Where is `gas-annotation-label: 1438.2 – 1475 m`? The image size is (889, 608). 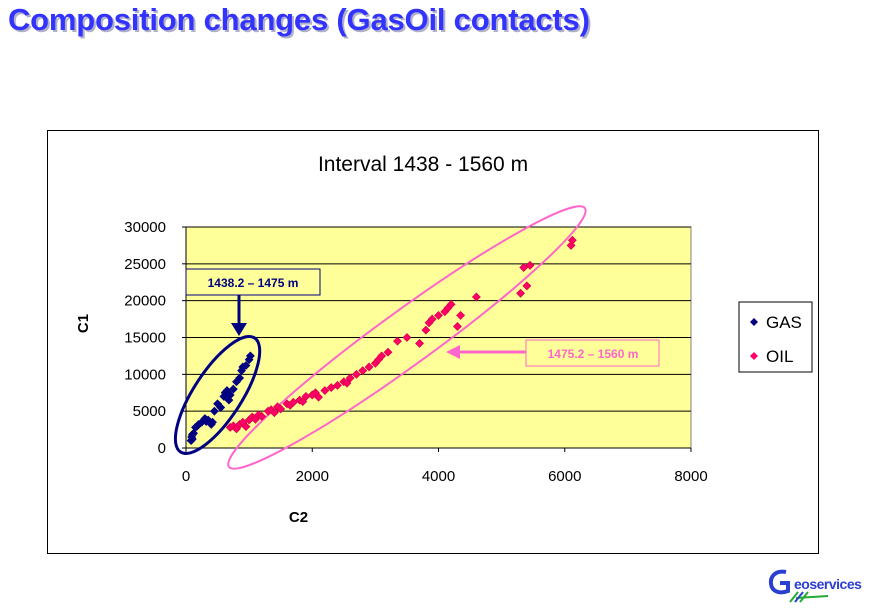
gas-annotation-label: 1438.2 – 1475 m is located at coordinates (253, 283).